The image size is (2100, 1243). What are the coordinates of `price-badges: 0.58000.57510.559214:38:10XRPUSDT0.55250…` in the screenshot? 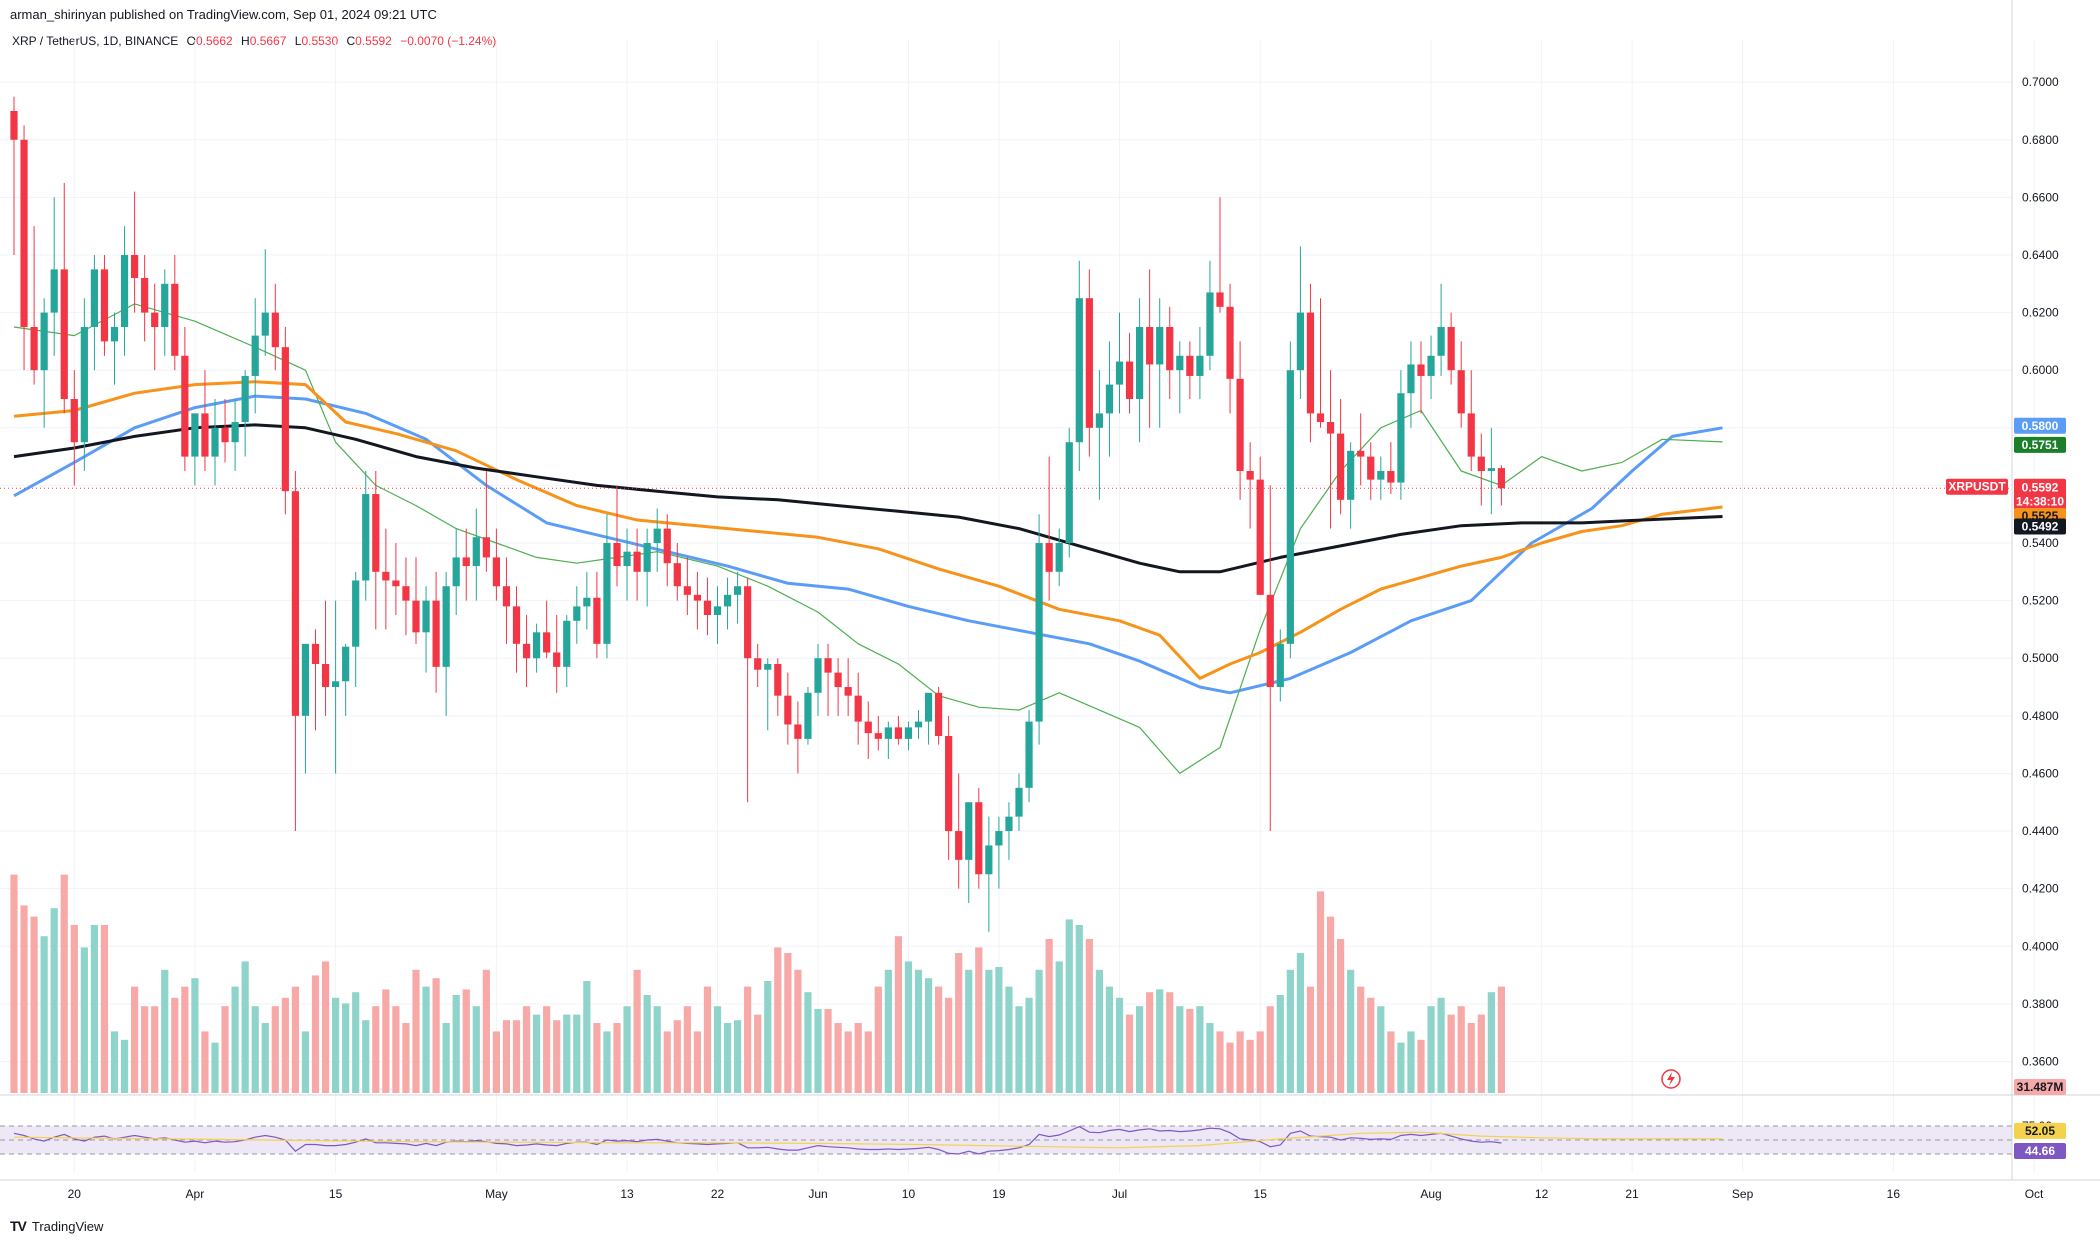 It's located at (2006, 788).